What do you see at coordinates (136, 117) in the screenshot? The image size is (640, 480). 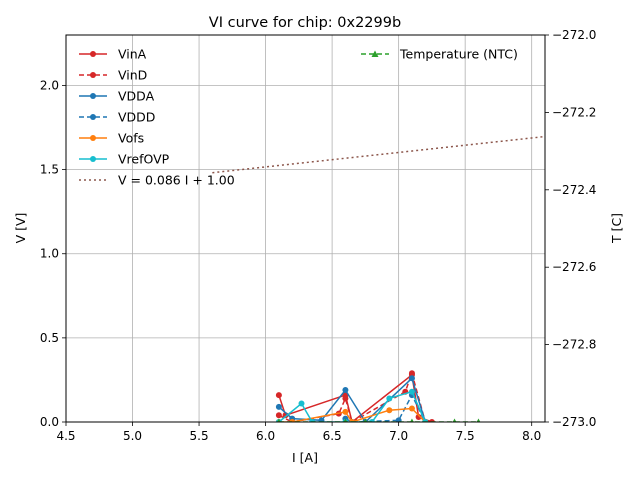 I see `legend-label: VDDD` at bounding box center [136, 117].